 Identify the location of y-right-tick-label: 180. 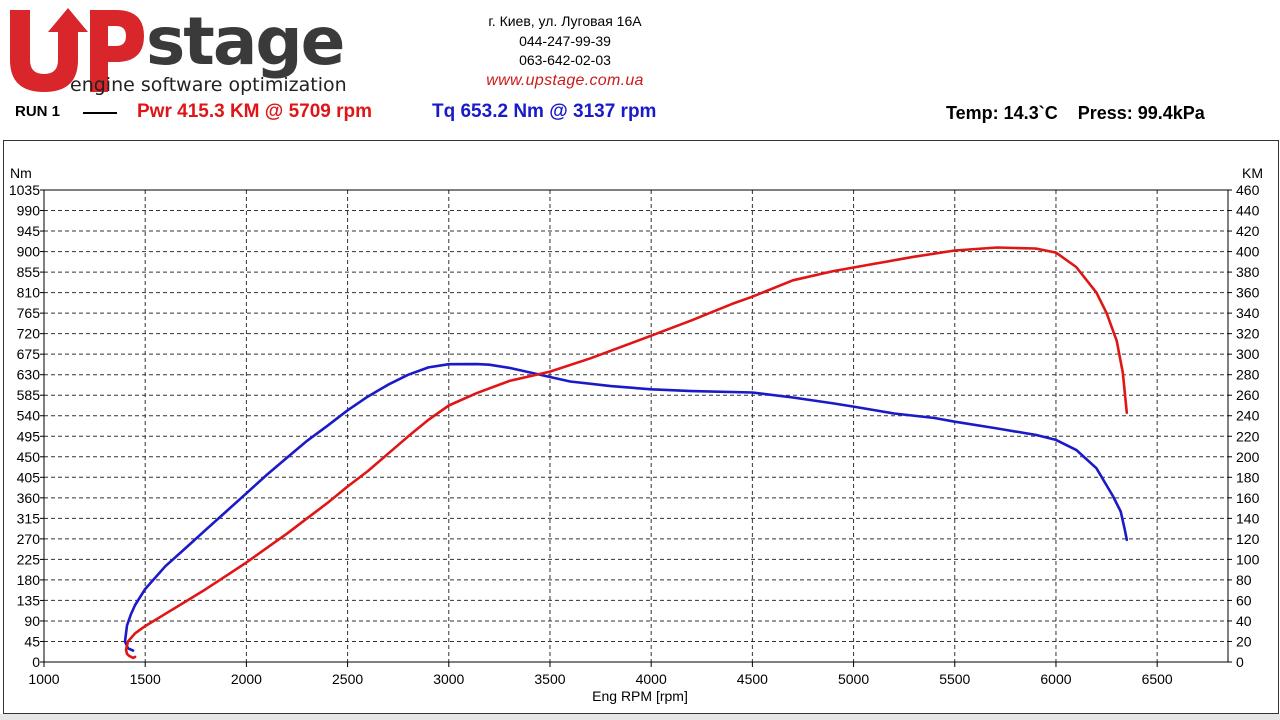
(1248, 477).